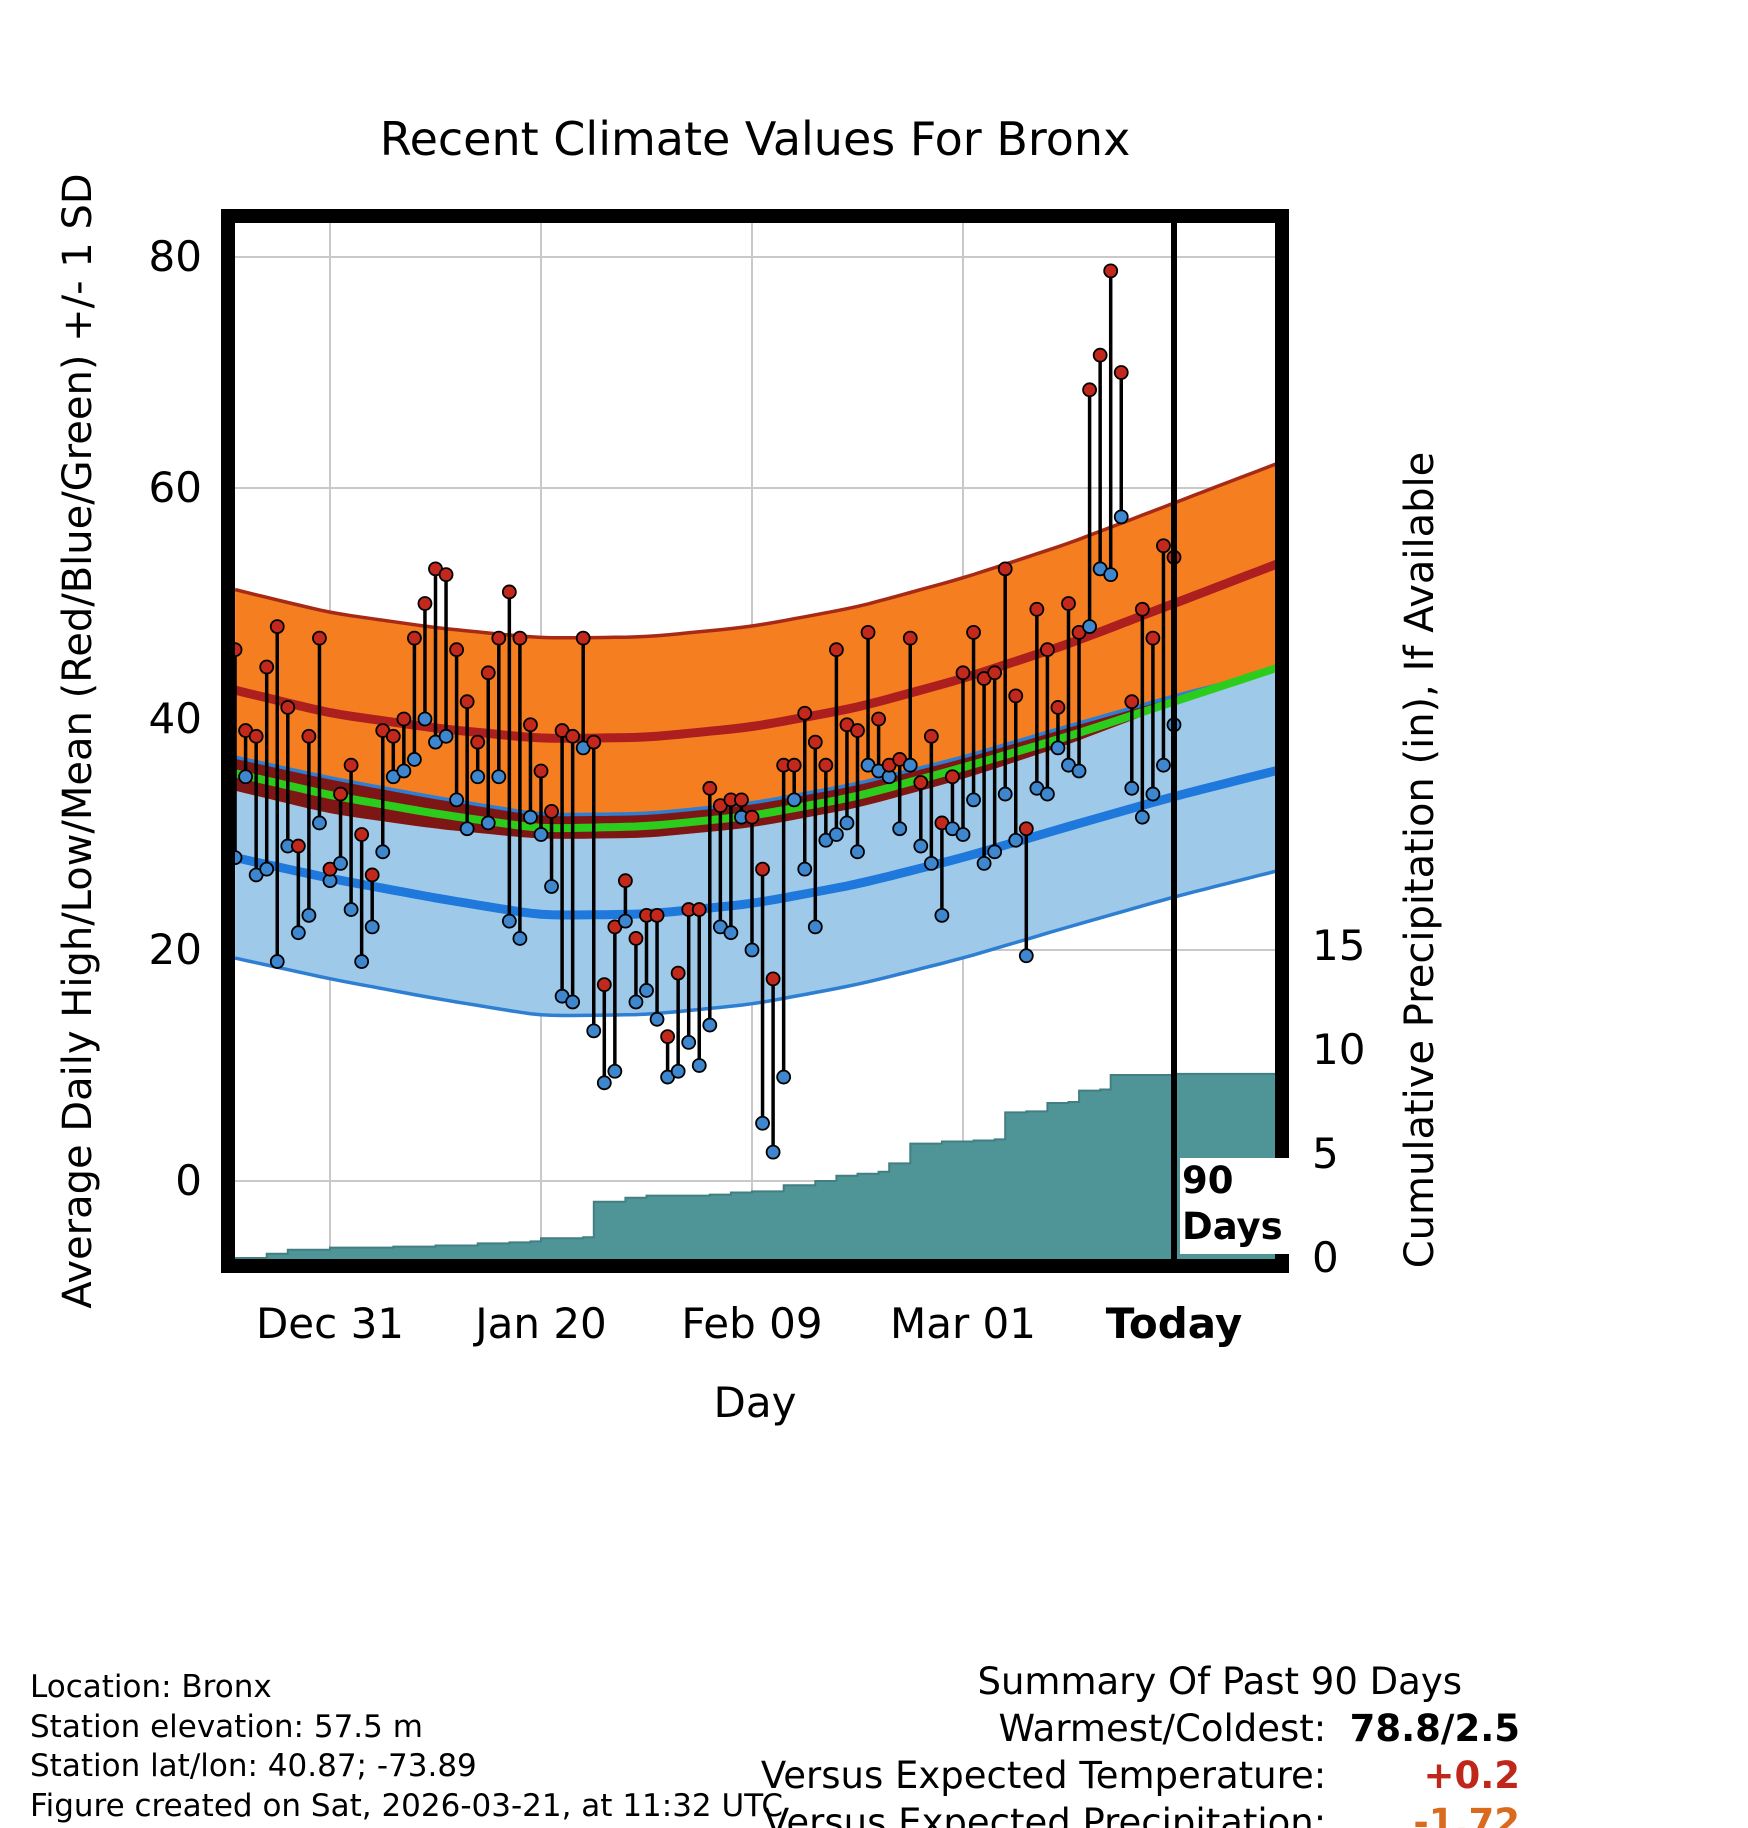 This screenshot has height=1828, width=1748. I want to click on tick-label: 20, so click(175, 949).